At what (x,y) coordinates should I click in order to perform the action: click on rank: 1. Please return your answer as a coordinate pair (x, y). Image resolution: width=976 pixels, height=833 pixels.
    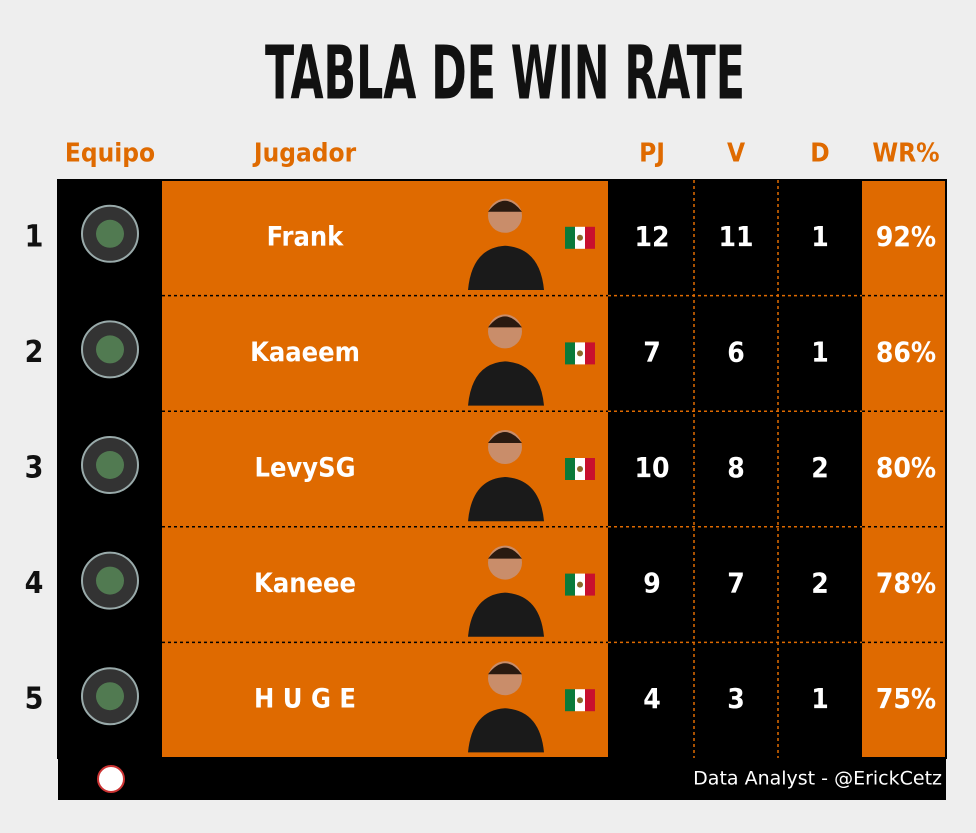
    Looking at the image, I should click on (34, 236).